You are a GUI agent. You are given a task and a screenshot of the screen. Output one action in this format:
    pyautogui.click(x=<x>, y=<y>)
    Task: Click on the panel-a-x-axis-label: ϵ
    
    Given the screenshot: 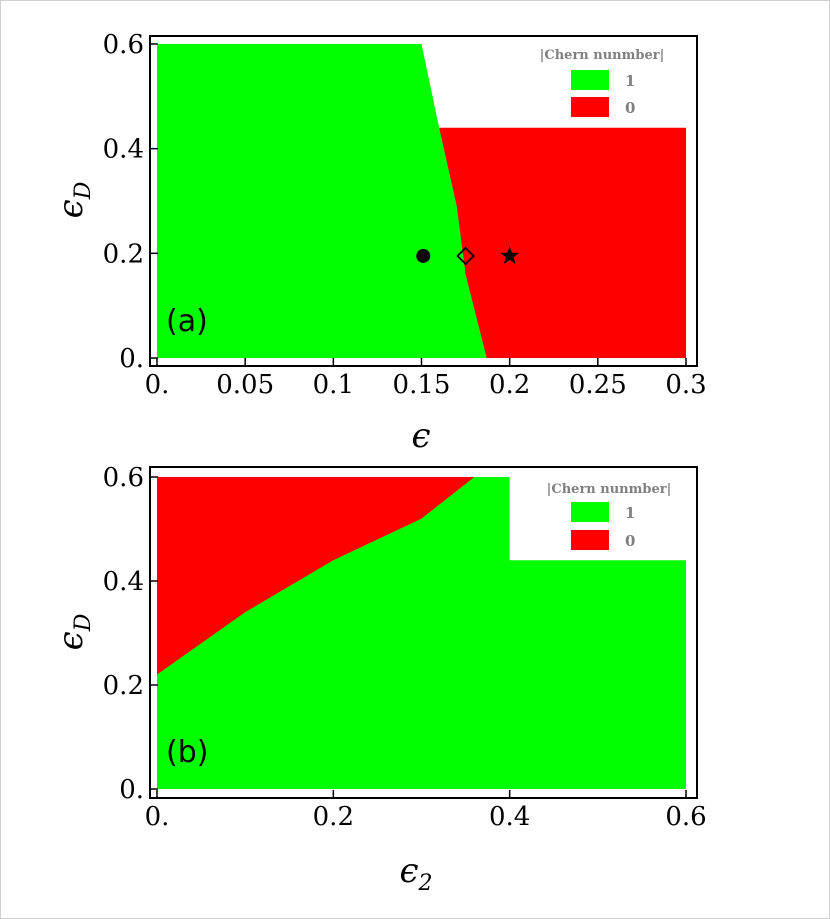 What is the action you would take?
    pyautogui.click(x=420, y=436)
    